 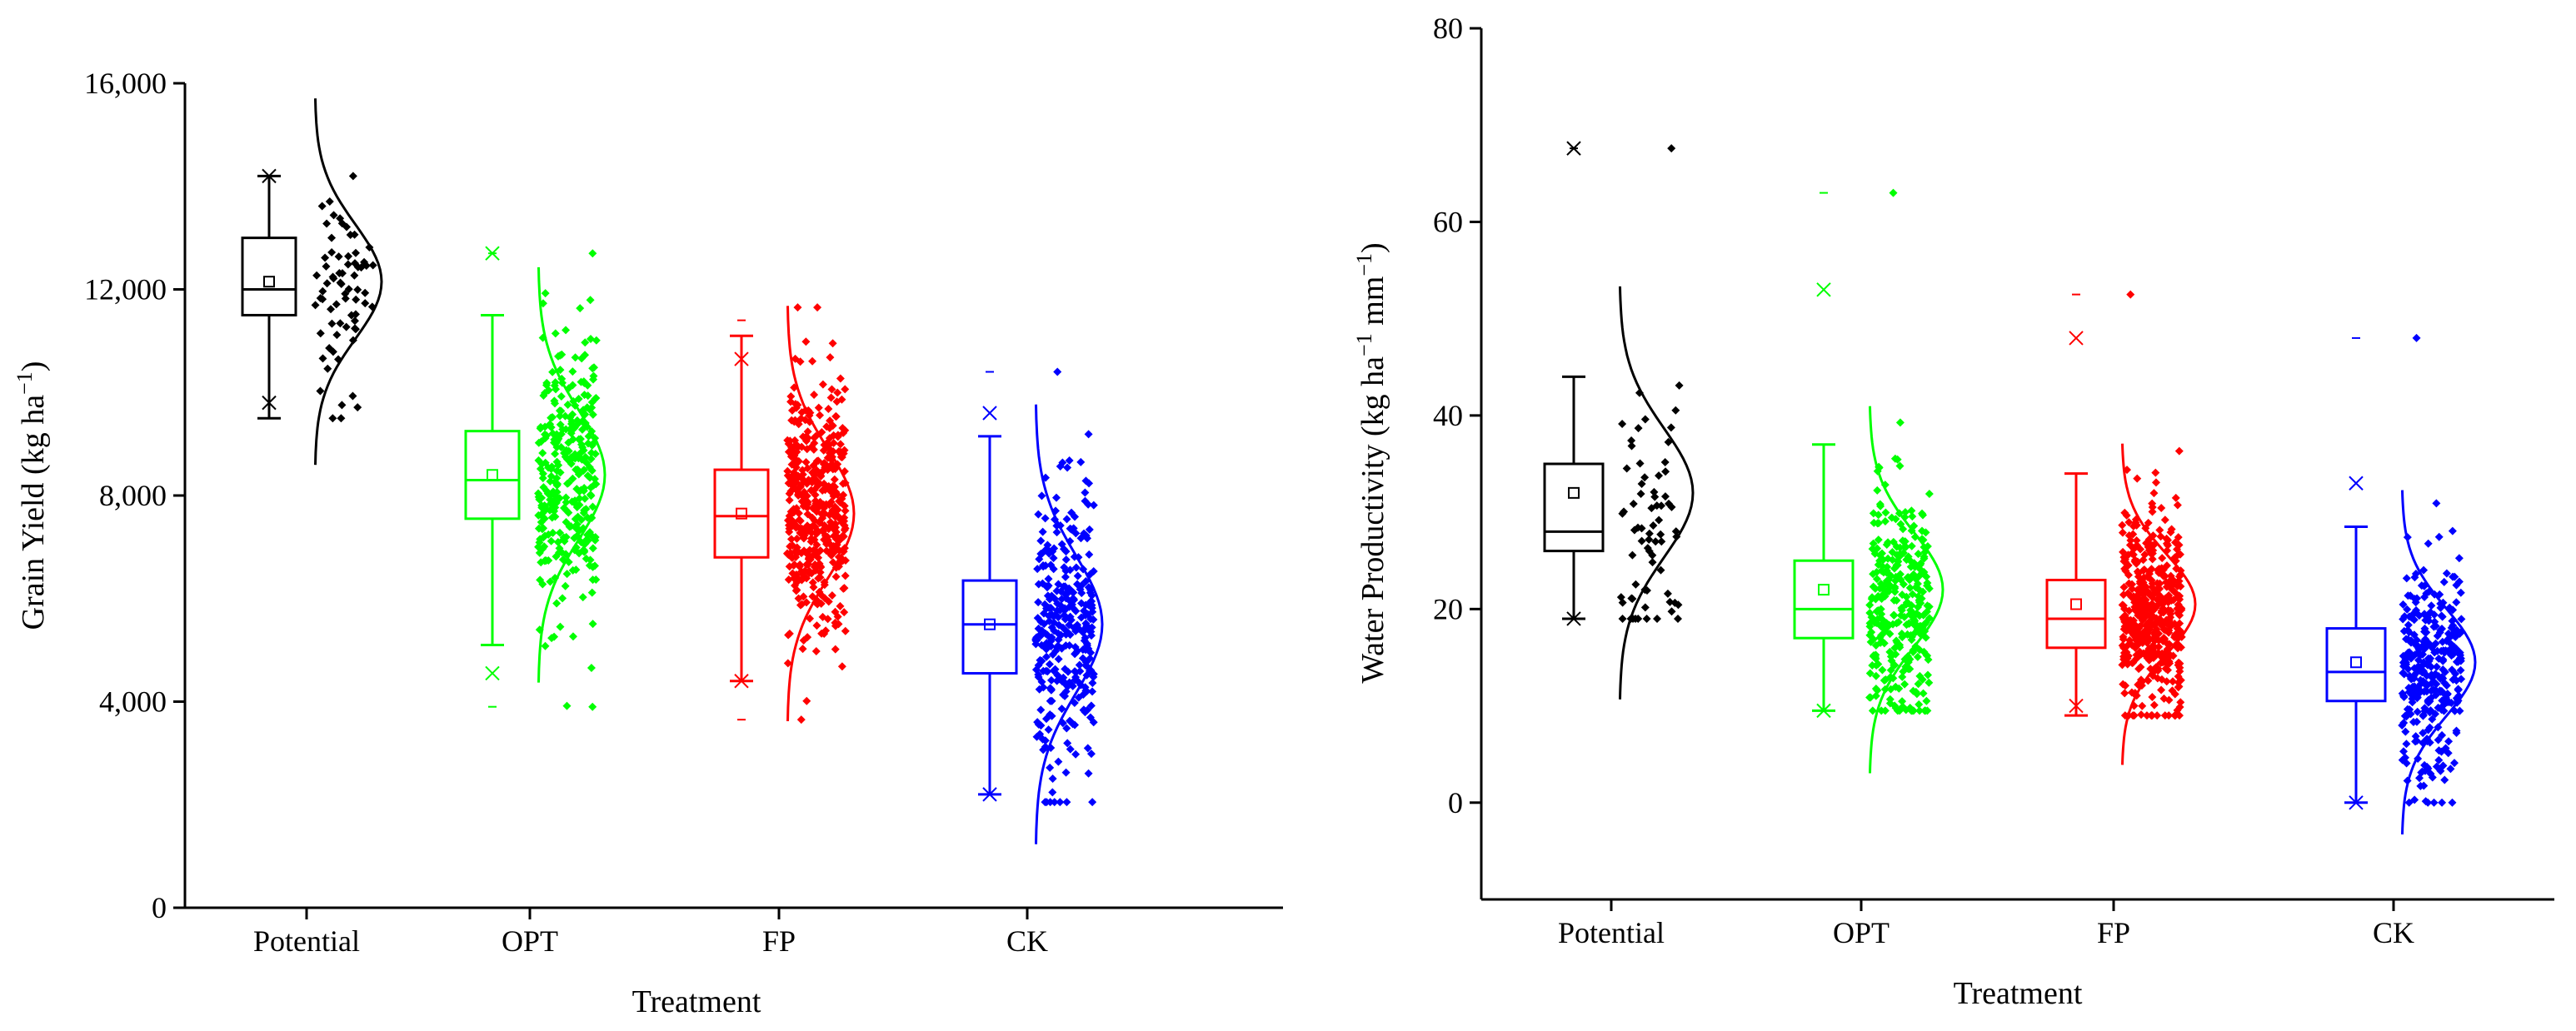 I want to click on x-tick-label-ck: CK, so click(x=1027, y=941).